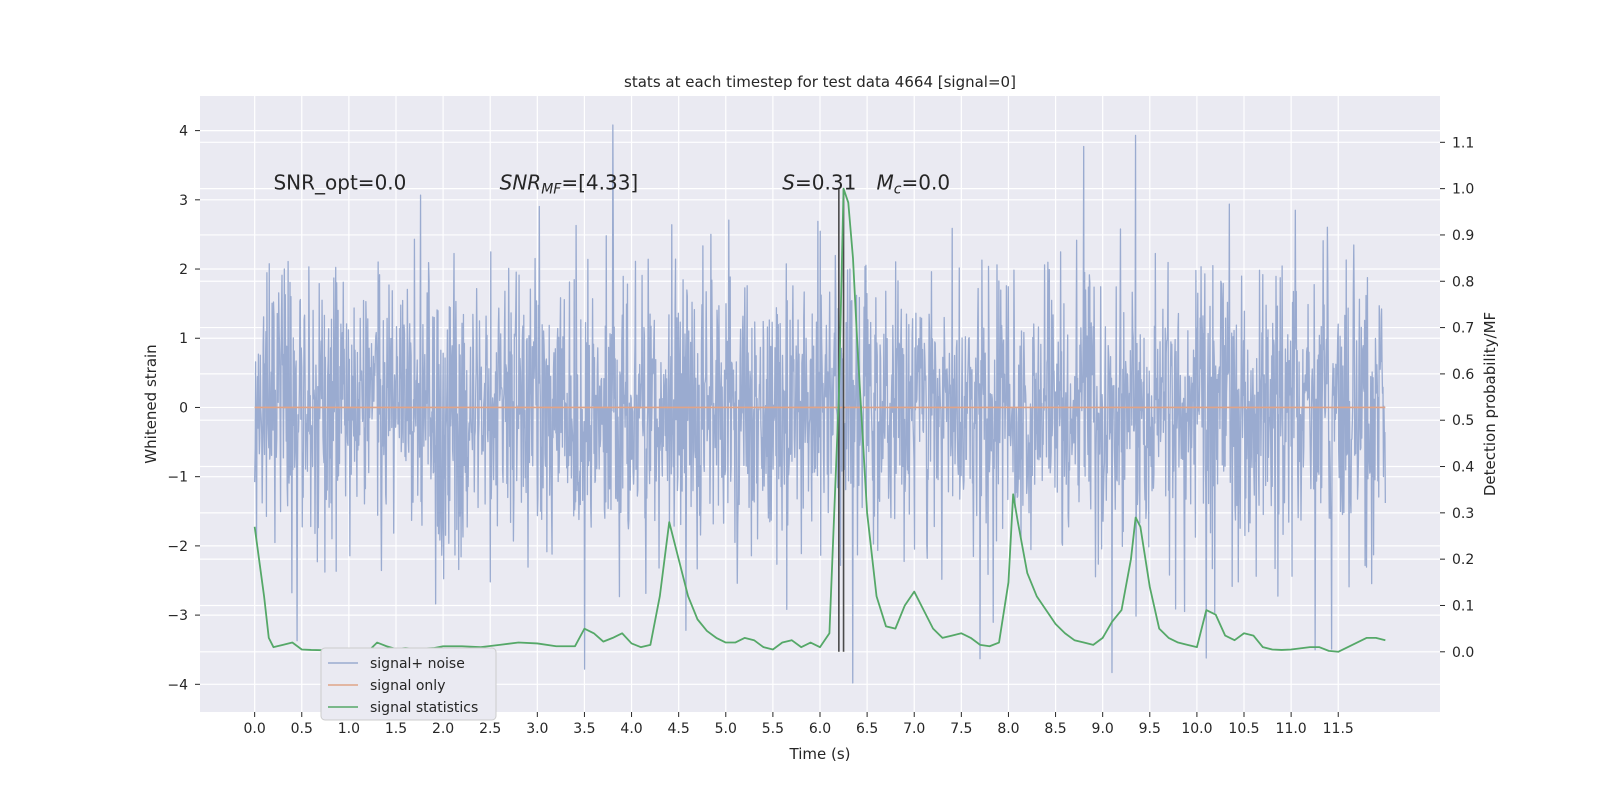 The image size is (1600, 804). Describe the element at coordinates (820, 754) in the screenshot. I see `x-axis-label: Time (s)` at that location.